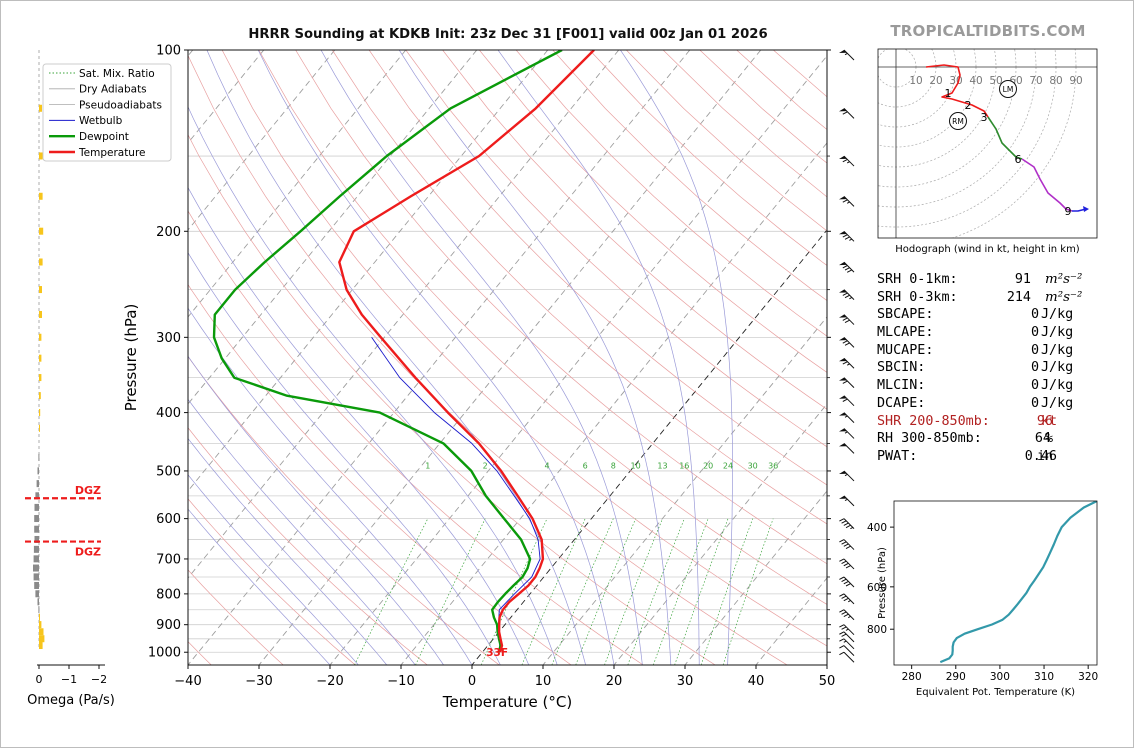  Describe the element at coordinates (987, 368) in the screenshot. I see `index-row: SBCIN: 0 J/kg` at that location.